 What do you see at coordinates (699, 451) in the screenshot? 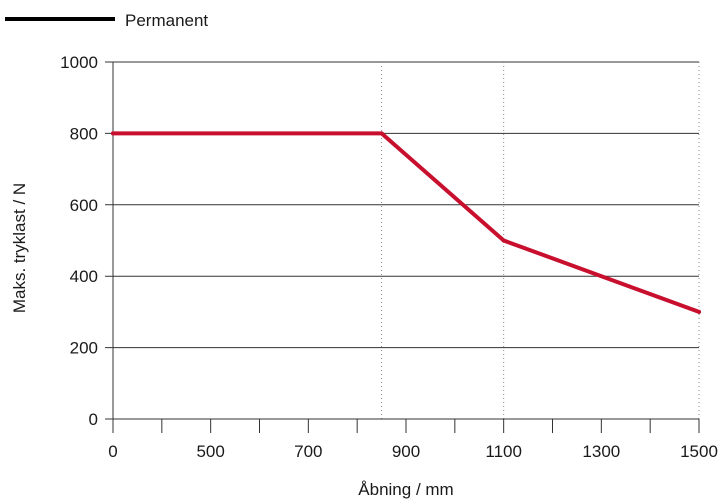
I see `x-tick-label: 1500` at bounding box center [699, 451].